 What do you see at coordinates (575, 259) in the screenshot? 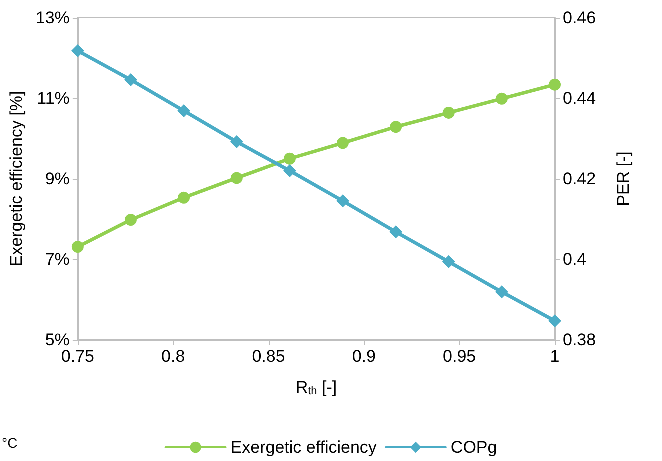
I see `y2-tick-label: 0.4` at bounding box center [575, 259].